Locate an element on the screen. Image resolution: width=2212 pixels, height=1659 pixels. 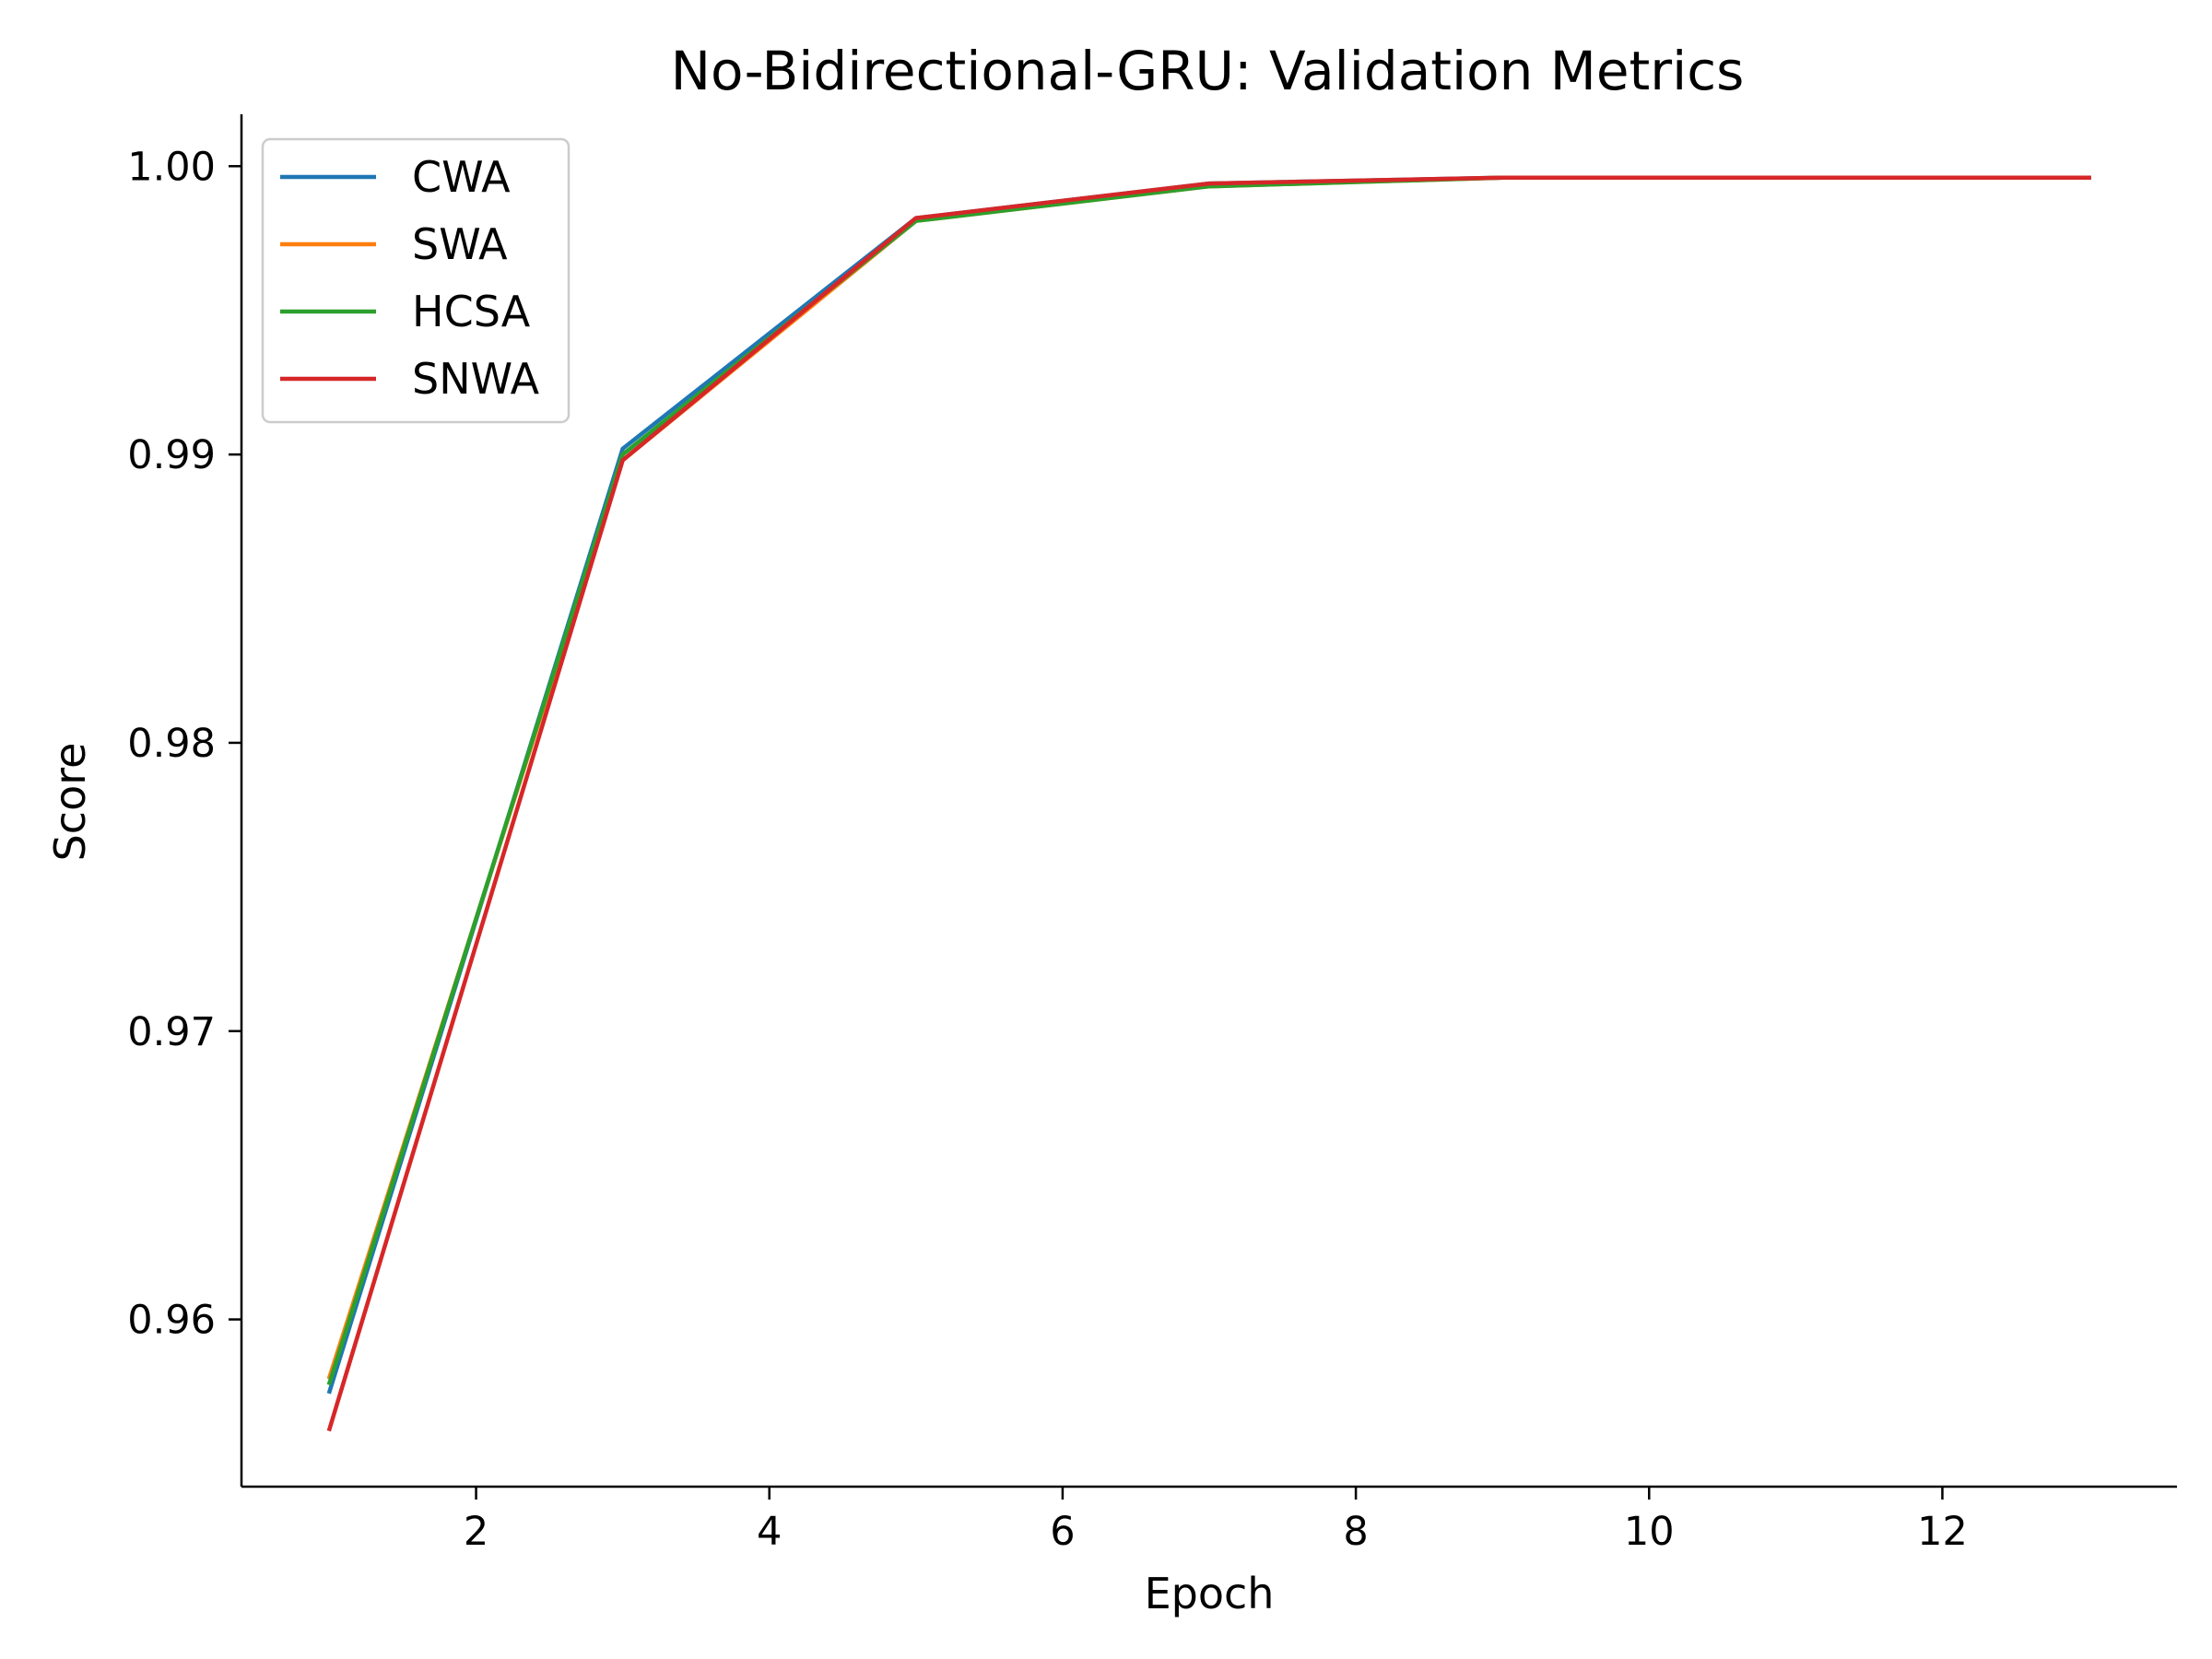
y-tick-label: 0.98 is located at coordinates (171, 744).